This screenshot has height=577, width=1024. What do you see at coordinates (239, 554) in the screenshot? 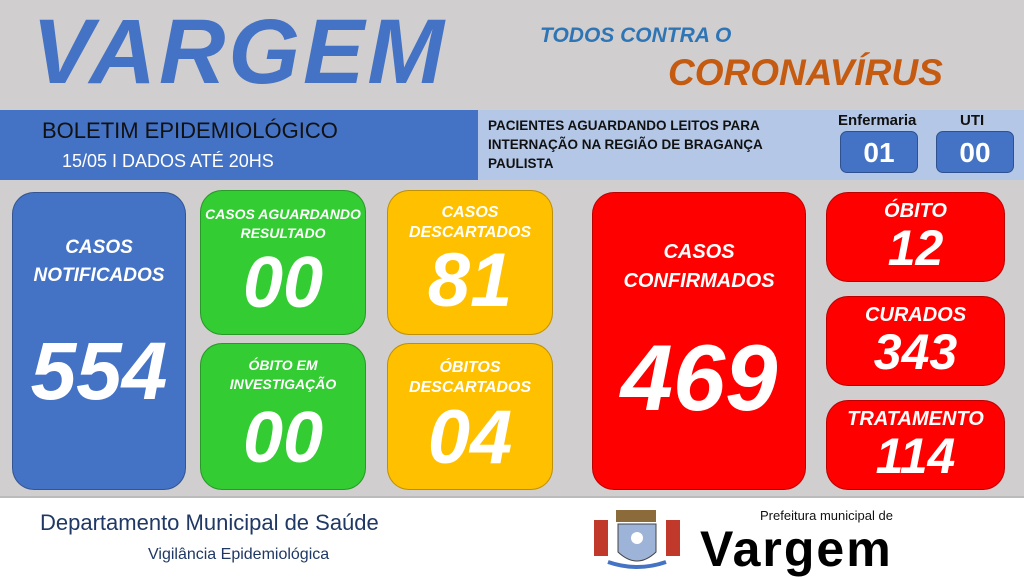
I see `department-sub: Vigilância Epidemiológica` at bounding box center [239, 554].